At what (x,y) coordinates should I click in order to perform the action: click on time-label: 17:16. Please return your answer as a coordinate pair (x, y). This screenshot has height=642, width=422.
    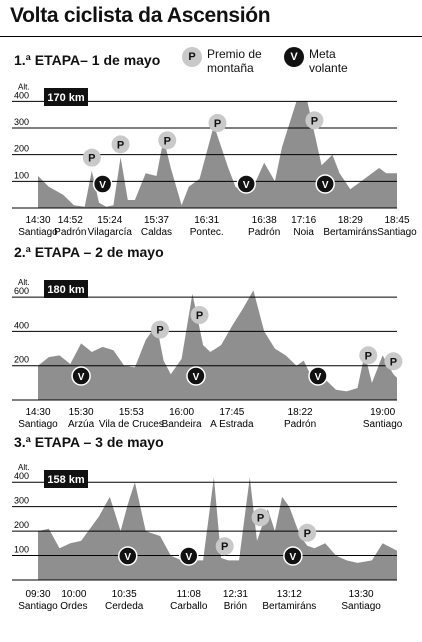
    Looking at the image, I should click on (303, 220).